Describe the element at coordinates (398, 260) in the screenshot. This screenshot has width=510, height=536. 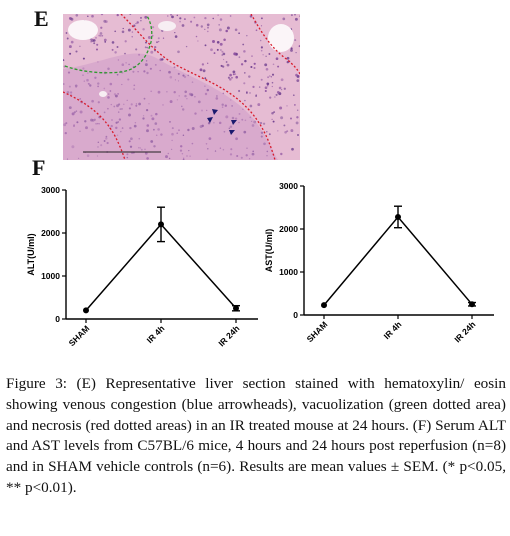
I see `series-line` at that location.